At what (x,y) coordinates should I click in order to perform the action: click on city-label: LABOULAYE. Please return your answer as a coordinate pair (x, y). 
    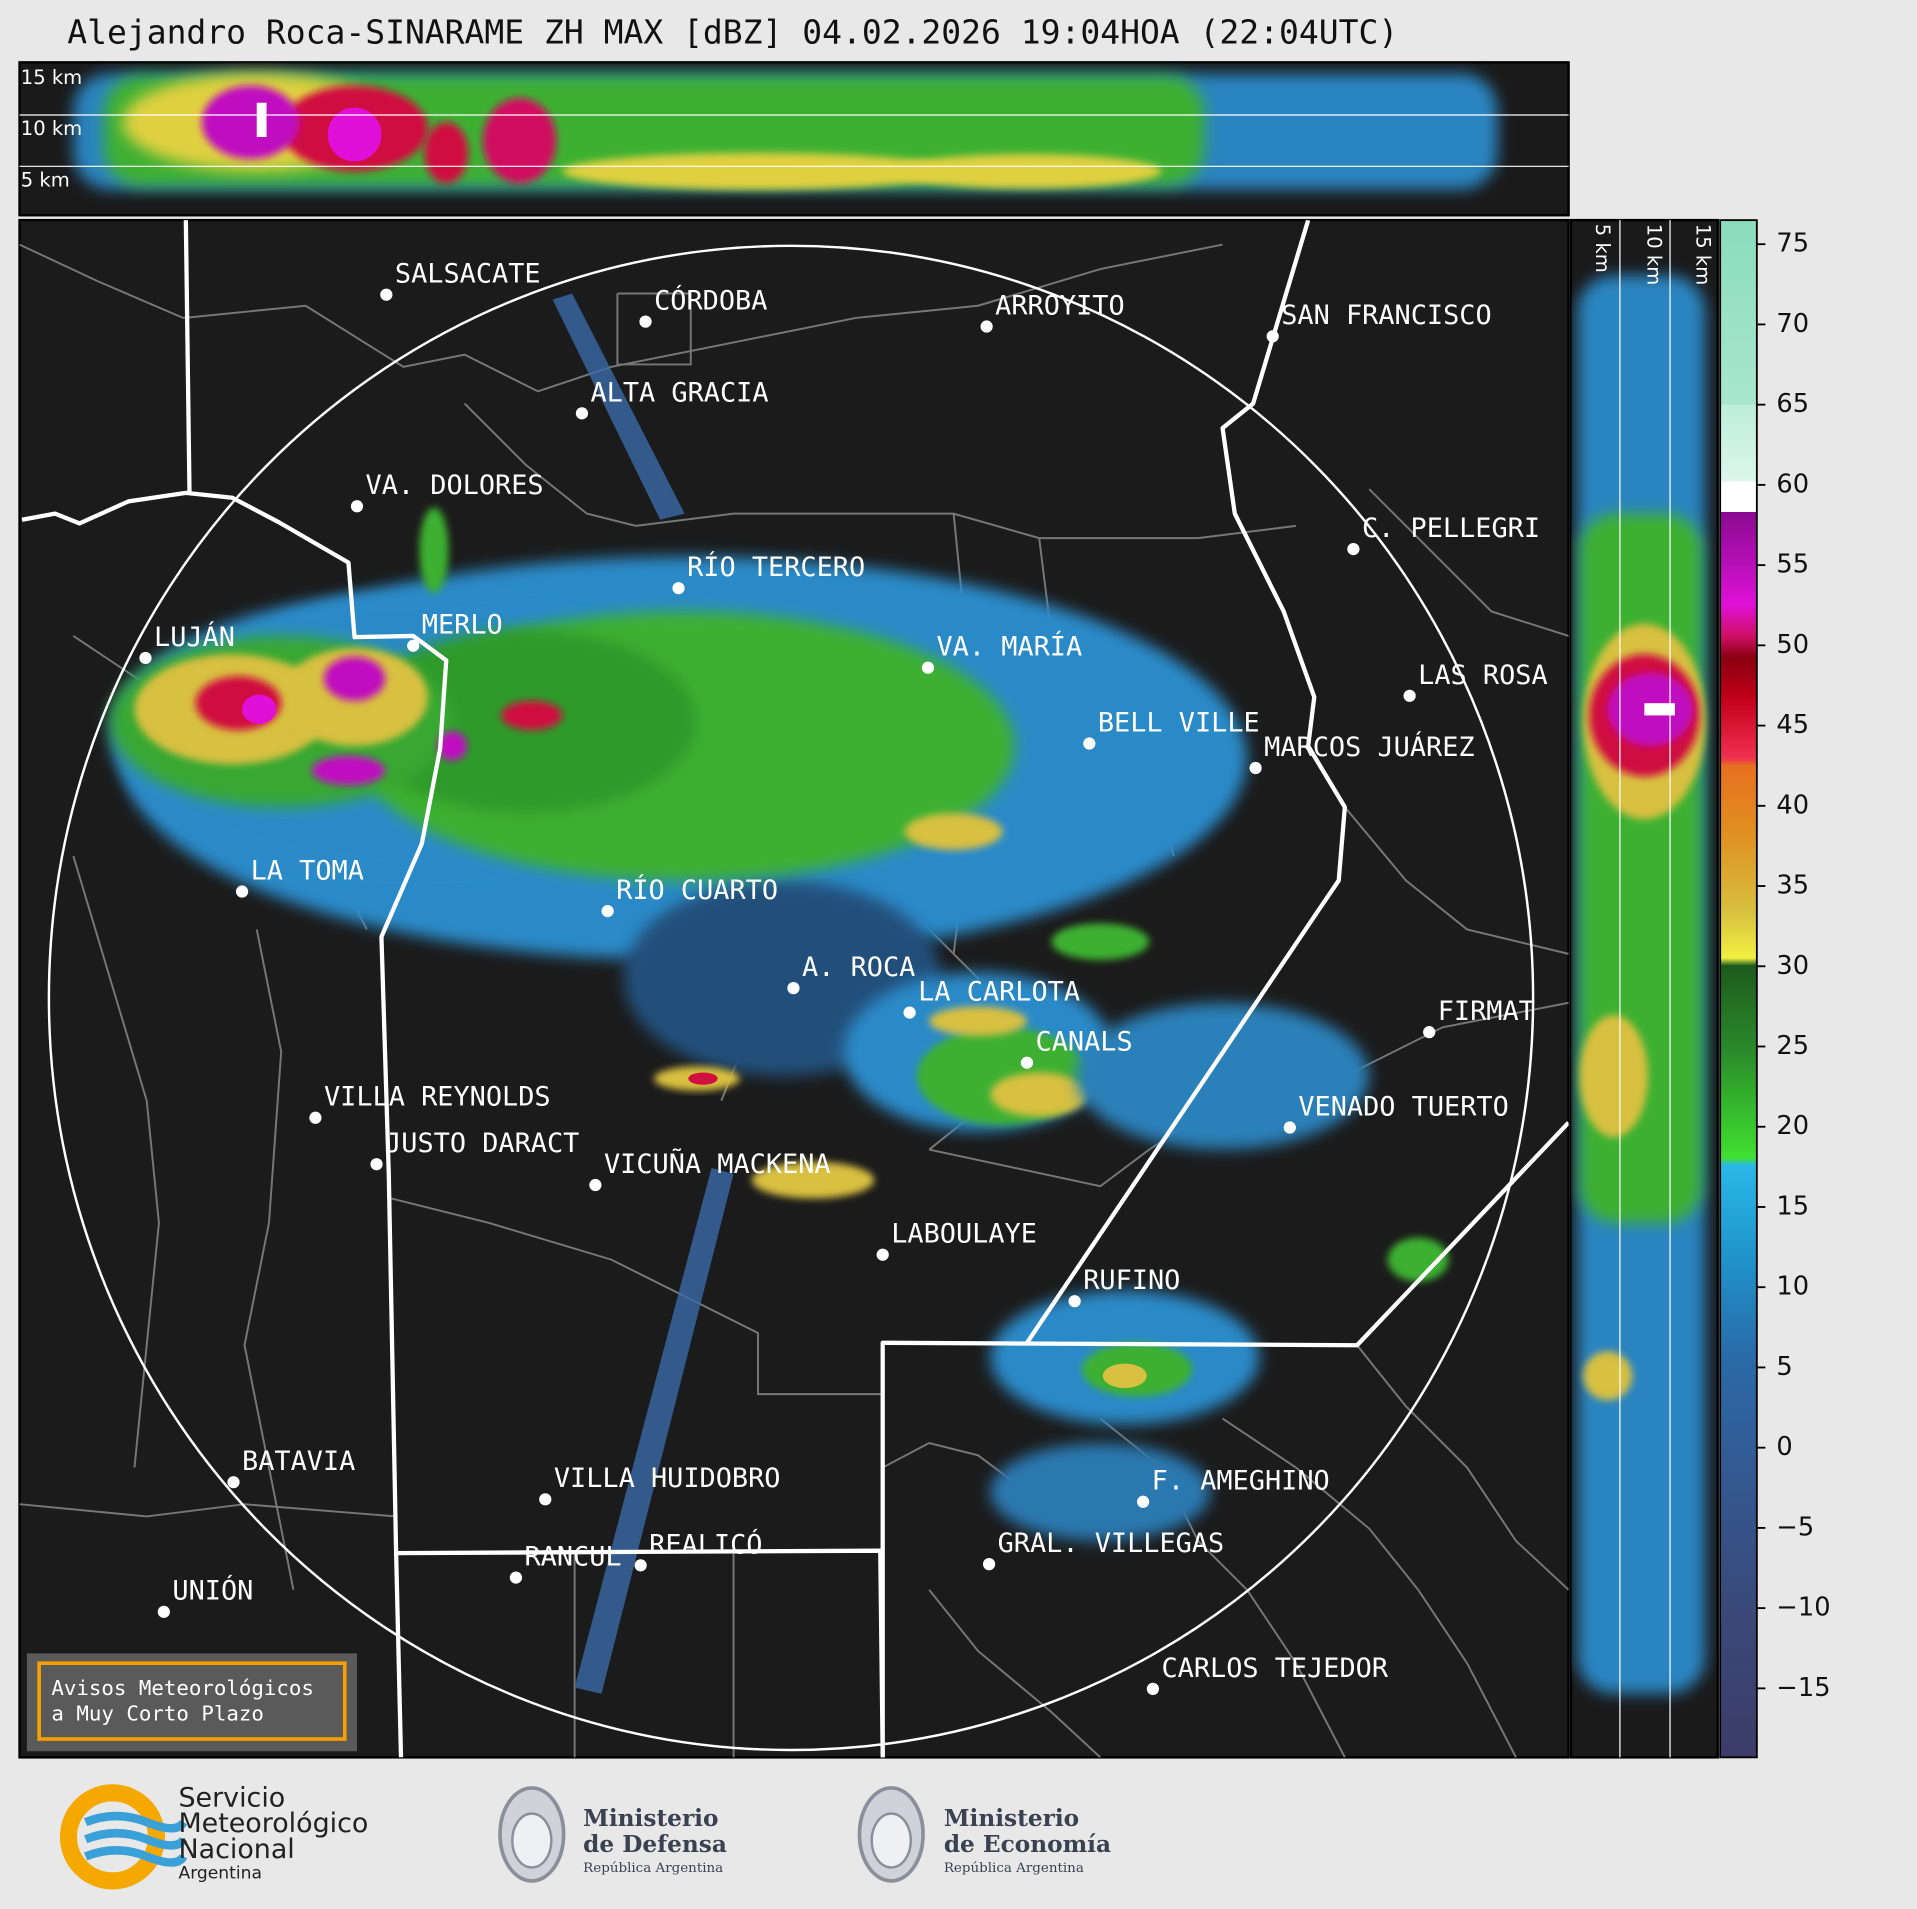
    Looking at the image, I should click on (964, 1234).